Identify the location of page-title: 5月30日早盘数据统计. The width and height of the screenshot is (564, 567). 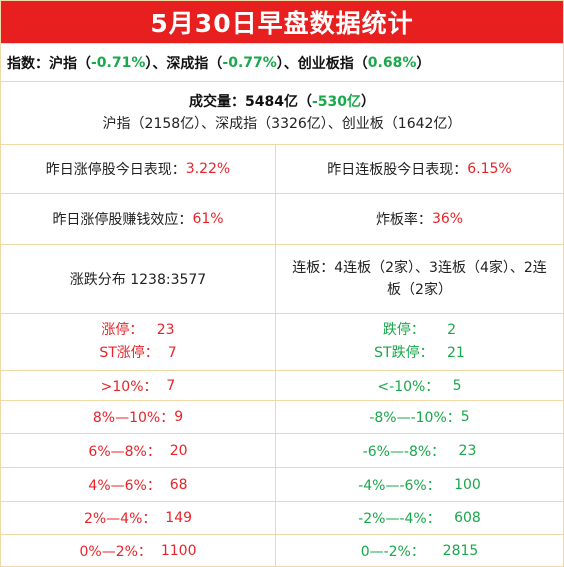
(282, 22).